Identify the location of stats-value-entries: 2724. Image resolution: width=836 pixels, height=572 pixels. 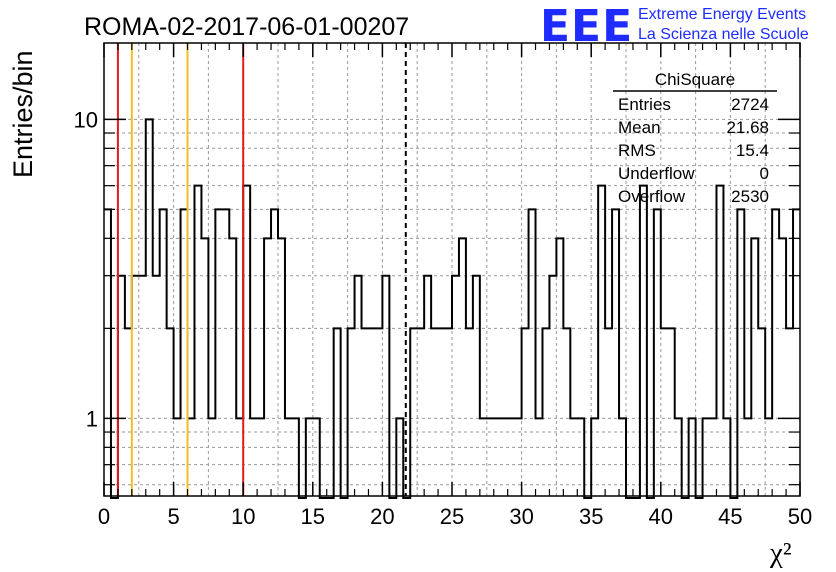
(750, 104).